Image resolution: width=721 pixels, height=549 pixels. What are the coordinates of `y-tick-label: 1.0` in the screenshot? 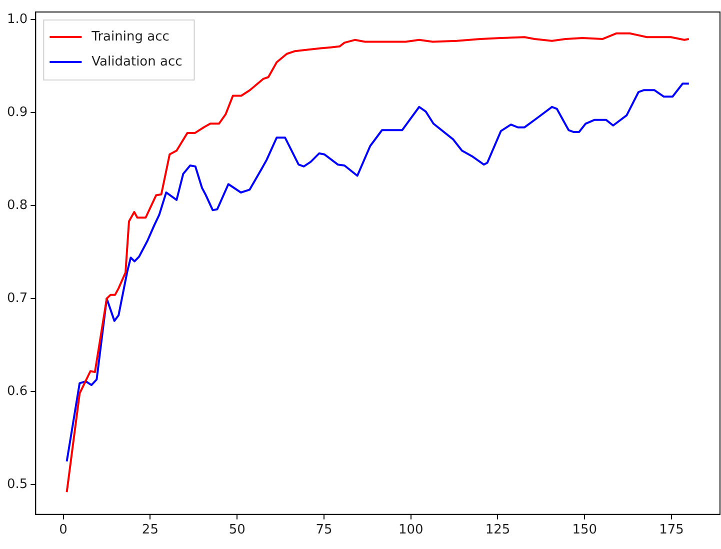 It's located at (17, 19).